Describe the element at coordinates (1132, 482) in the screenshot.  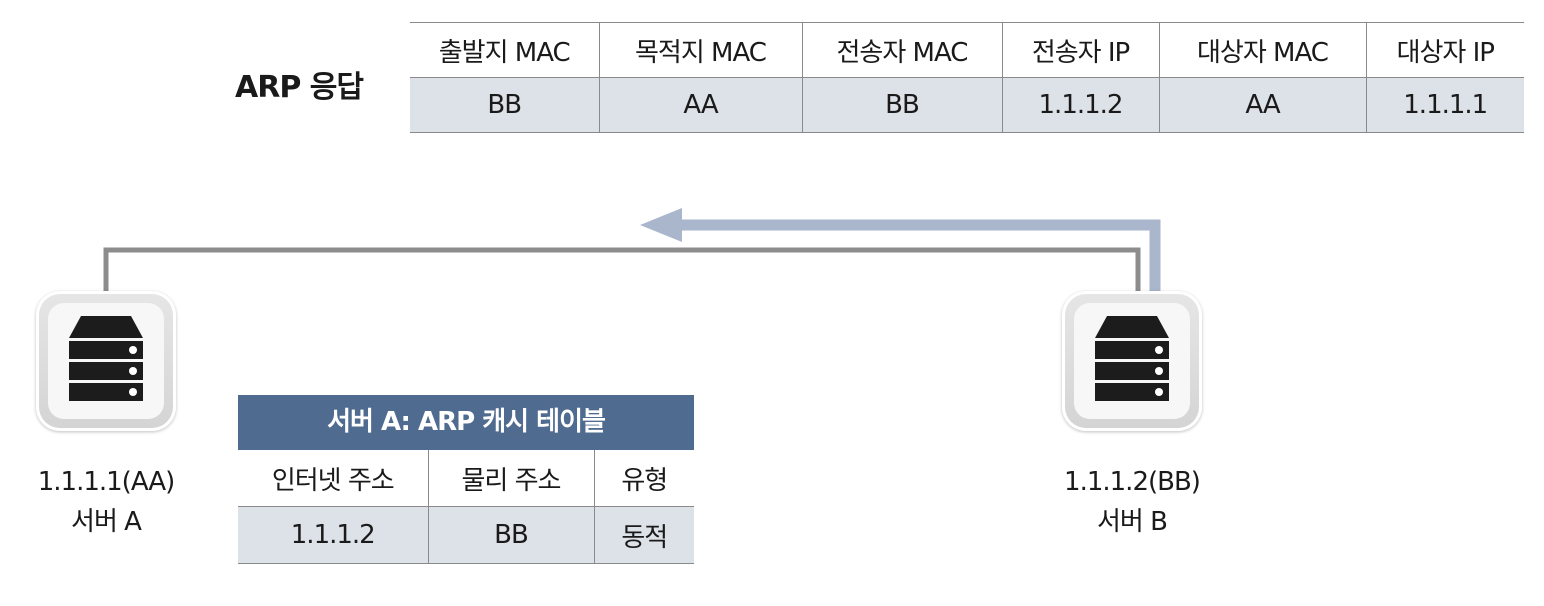
I see `server-b-address: 1.1.1.2(BB)` at that location.